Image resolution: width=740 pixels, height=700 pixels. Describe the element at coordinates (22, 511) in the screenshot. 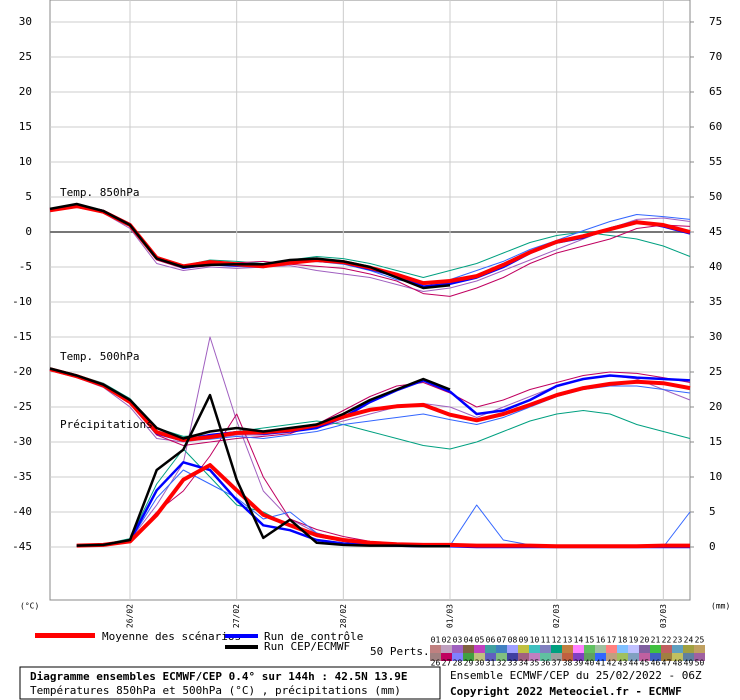

I see `y-tick-label: -40` at that location.